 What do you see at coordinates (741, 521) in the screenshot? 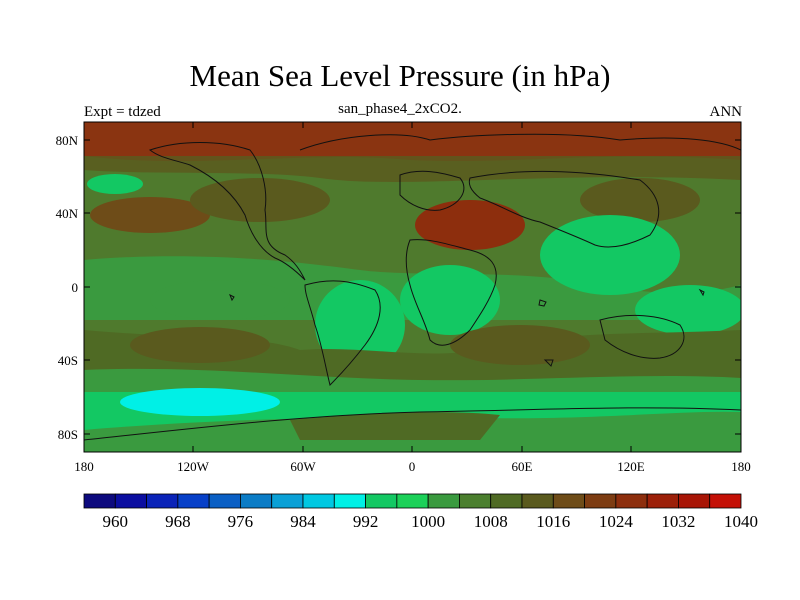
I see `colorbar-label: 1040` at bounding box center [741, 521].